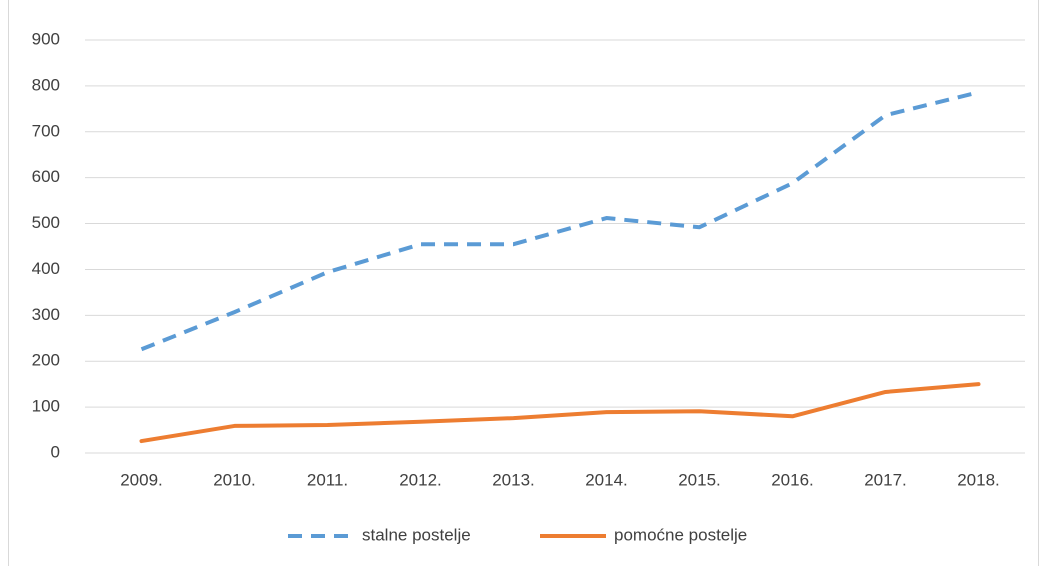 Image resolution: width=1040 pixels, height=566 pixels. What do you see at coordinates (680, 534) in the screenshot?
I see `legend-label: pomoćne postelje` at bounding box center [680, 534].